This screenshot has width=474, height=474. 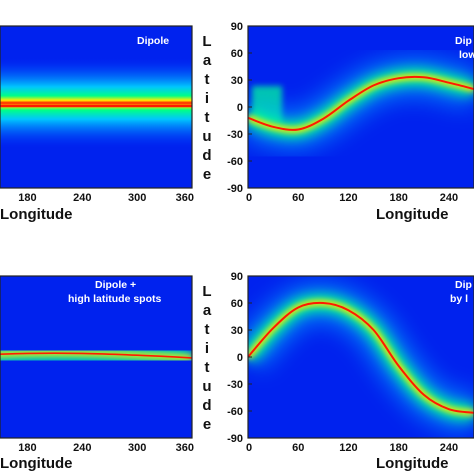 I want to click on panel-annotation: Dipole +, so click(x=115, y=285).